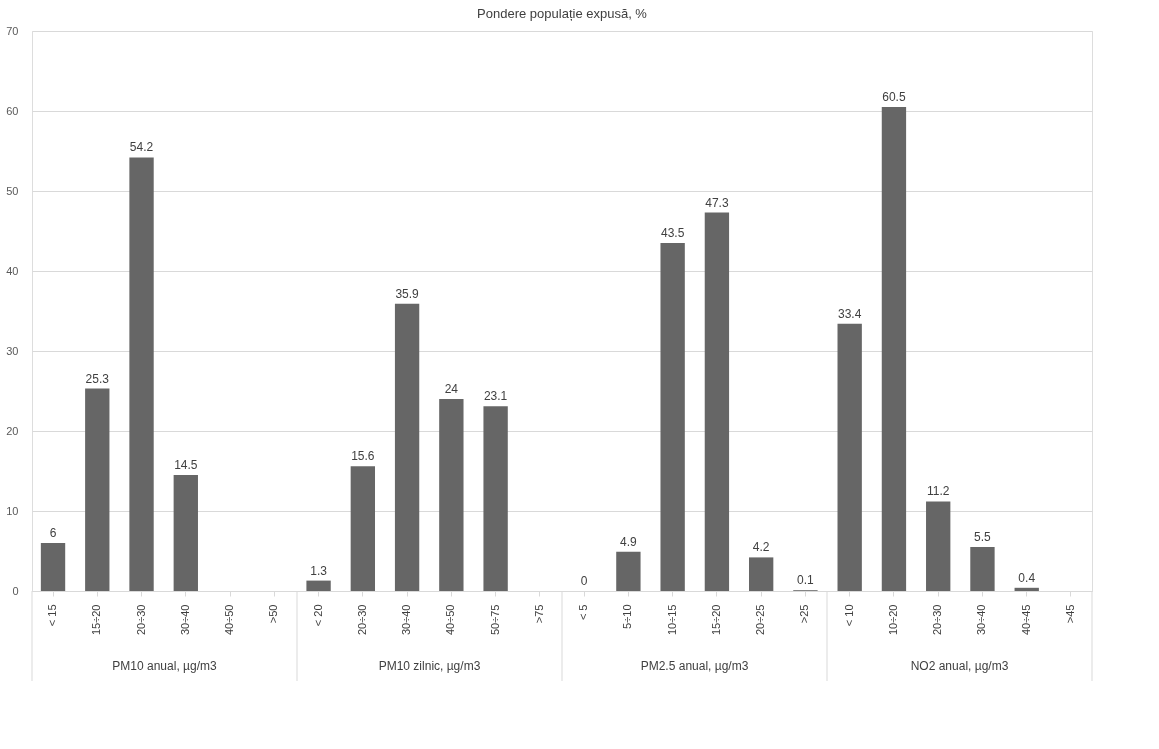  Describe the element at coordinates (186, 465) in the screenshot. I see `data-label: 14.5` at that location.